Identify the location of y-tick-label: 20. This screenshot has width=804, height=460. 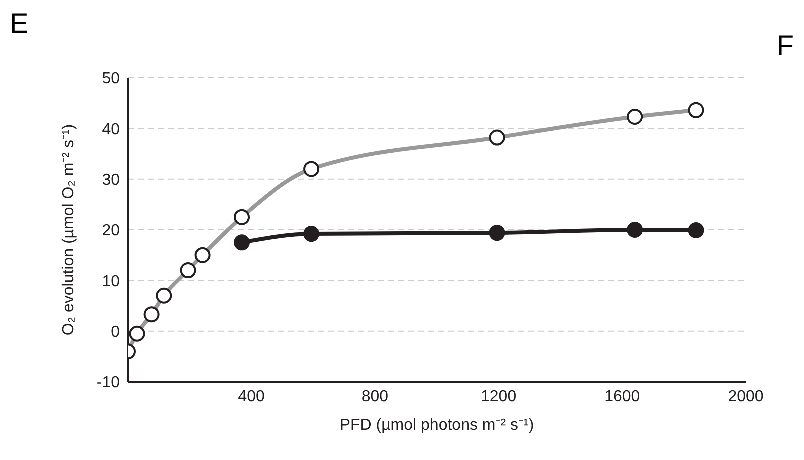
(111, 231).